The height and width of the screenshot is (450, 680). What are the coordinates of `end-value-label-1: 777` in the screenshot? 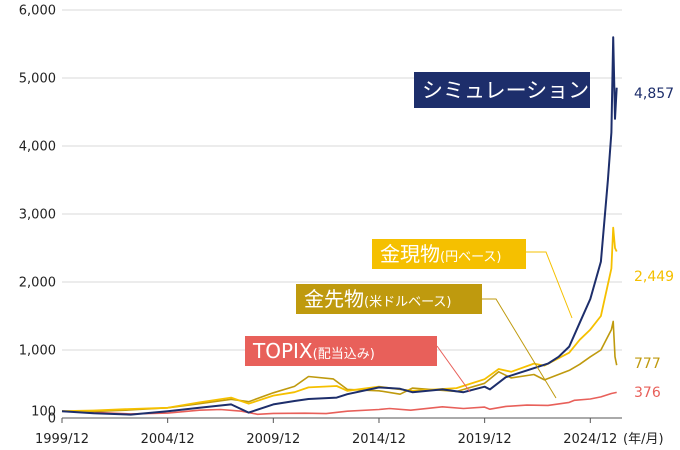 It's located at (647, 364).